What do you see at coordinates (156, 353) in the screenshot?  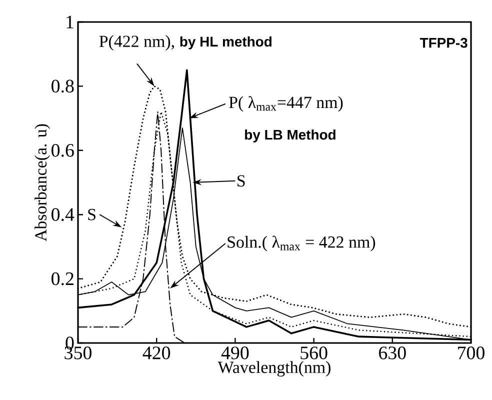 I see `x-tick-label: 420` at bounding box center [156, 353].